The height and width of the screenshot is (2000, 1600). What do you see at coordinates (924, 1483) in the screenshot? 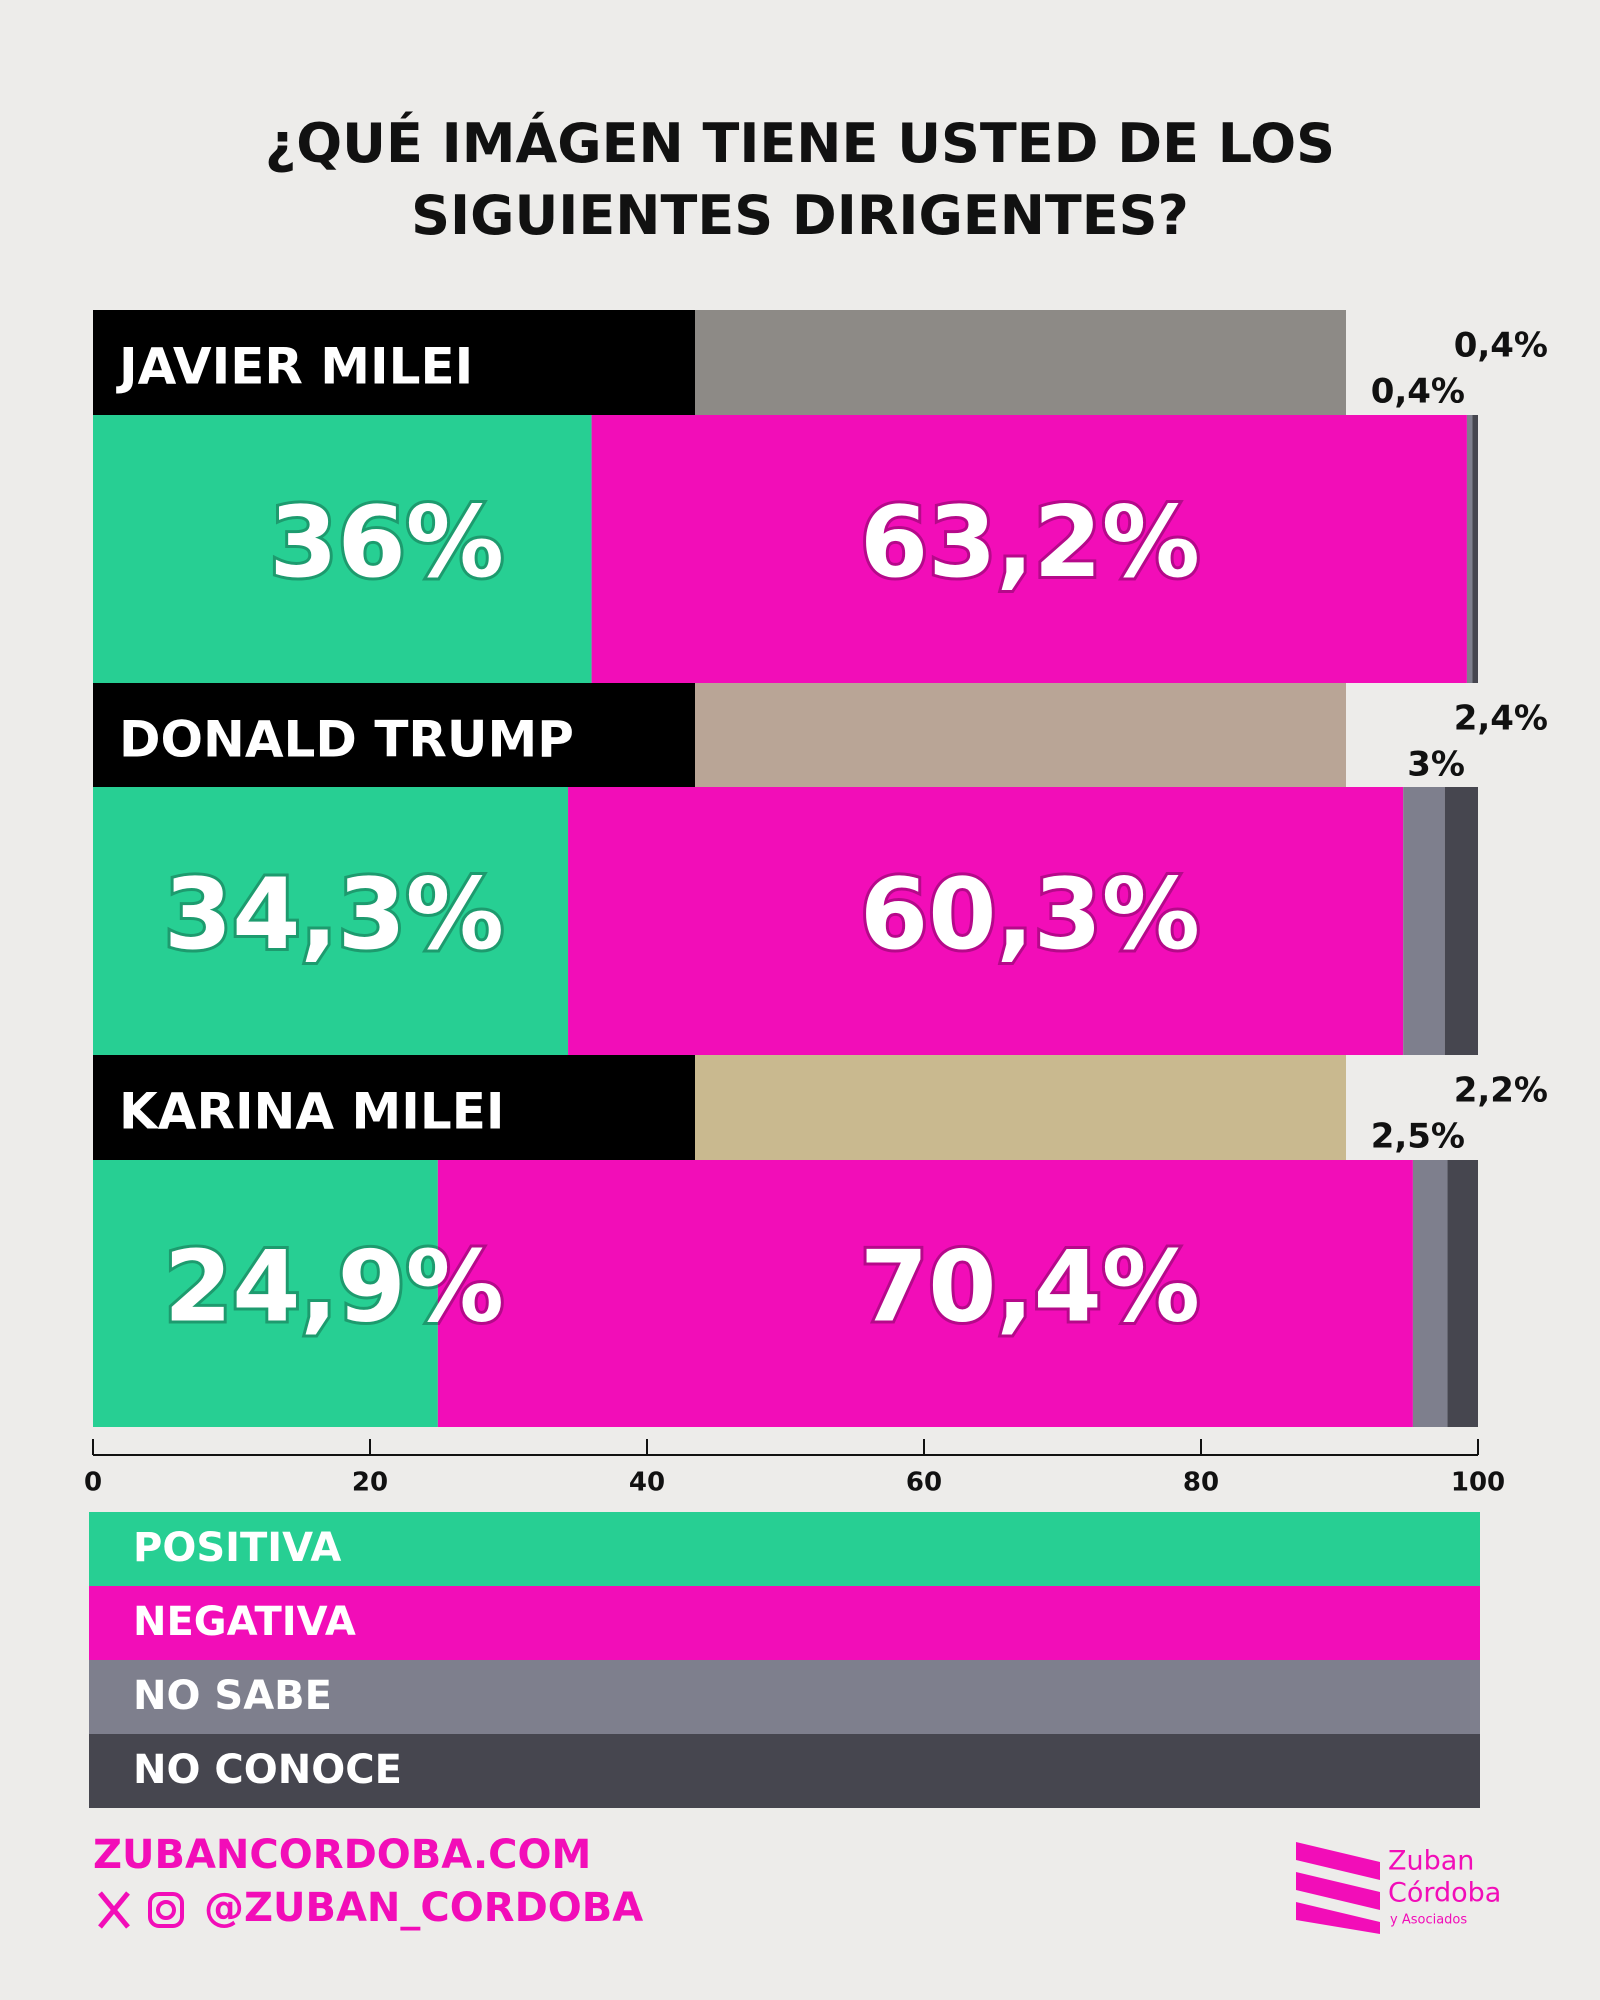
I see `x-tick-label: 60` at bounding box center [924, 1483].